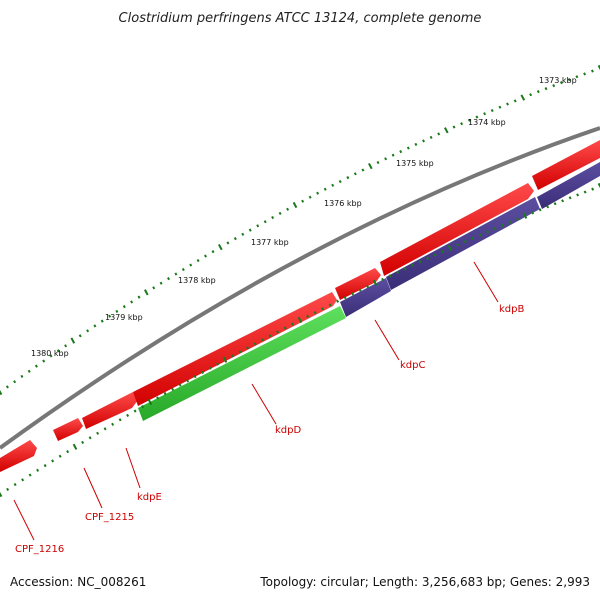  What do you see at coordinates (124, 317) in the screenshot?
I see `ruler-label-1379: 1379 kbp` at bounding box center [124, 317].